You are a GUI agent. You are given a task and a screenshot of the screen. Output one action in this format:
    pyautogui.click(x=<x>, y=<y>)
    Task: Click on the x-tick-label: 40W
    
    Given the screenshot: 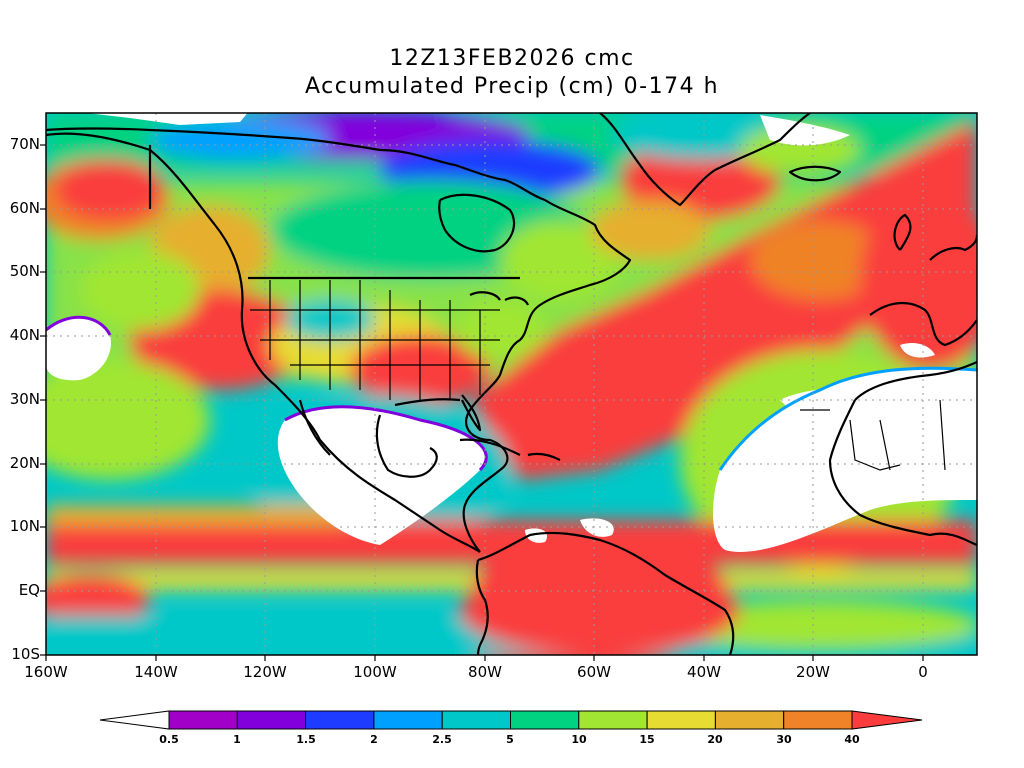 What is the action you would take?
    pyautogui.click(x=704, y=672)
    